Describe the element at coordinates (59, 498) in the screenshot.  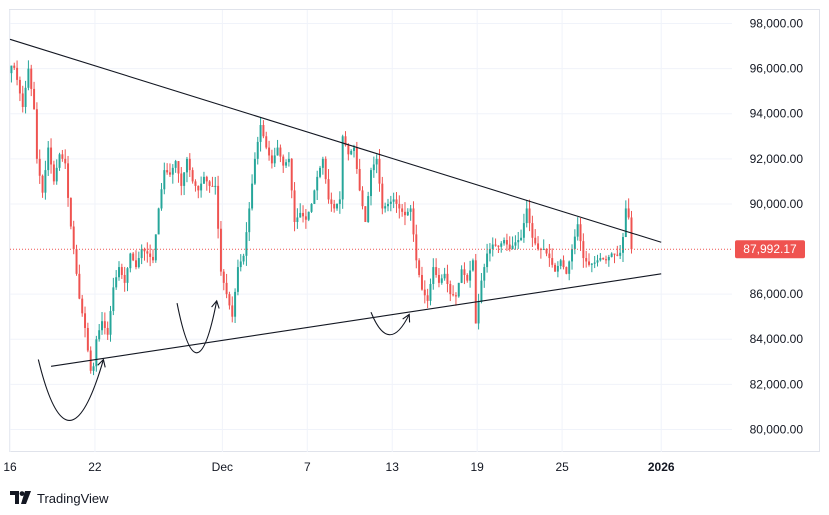
I see `branding: TradingView` at that location.